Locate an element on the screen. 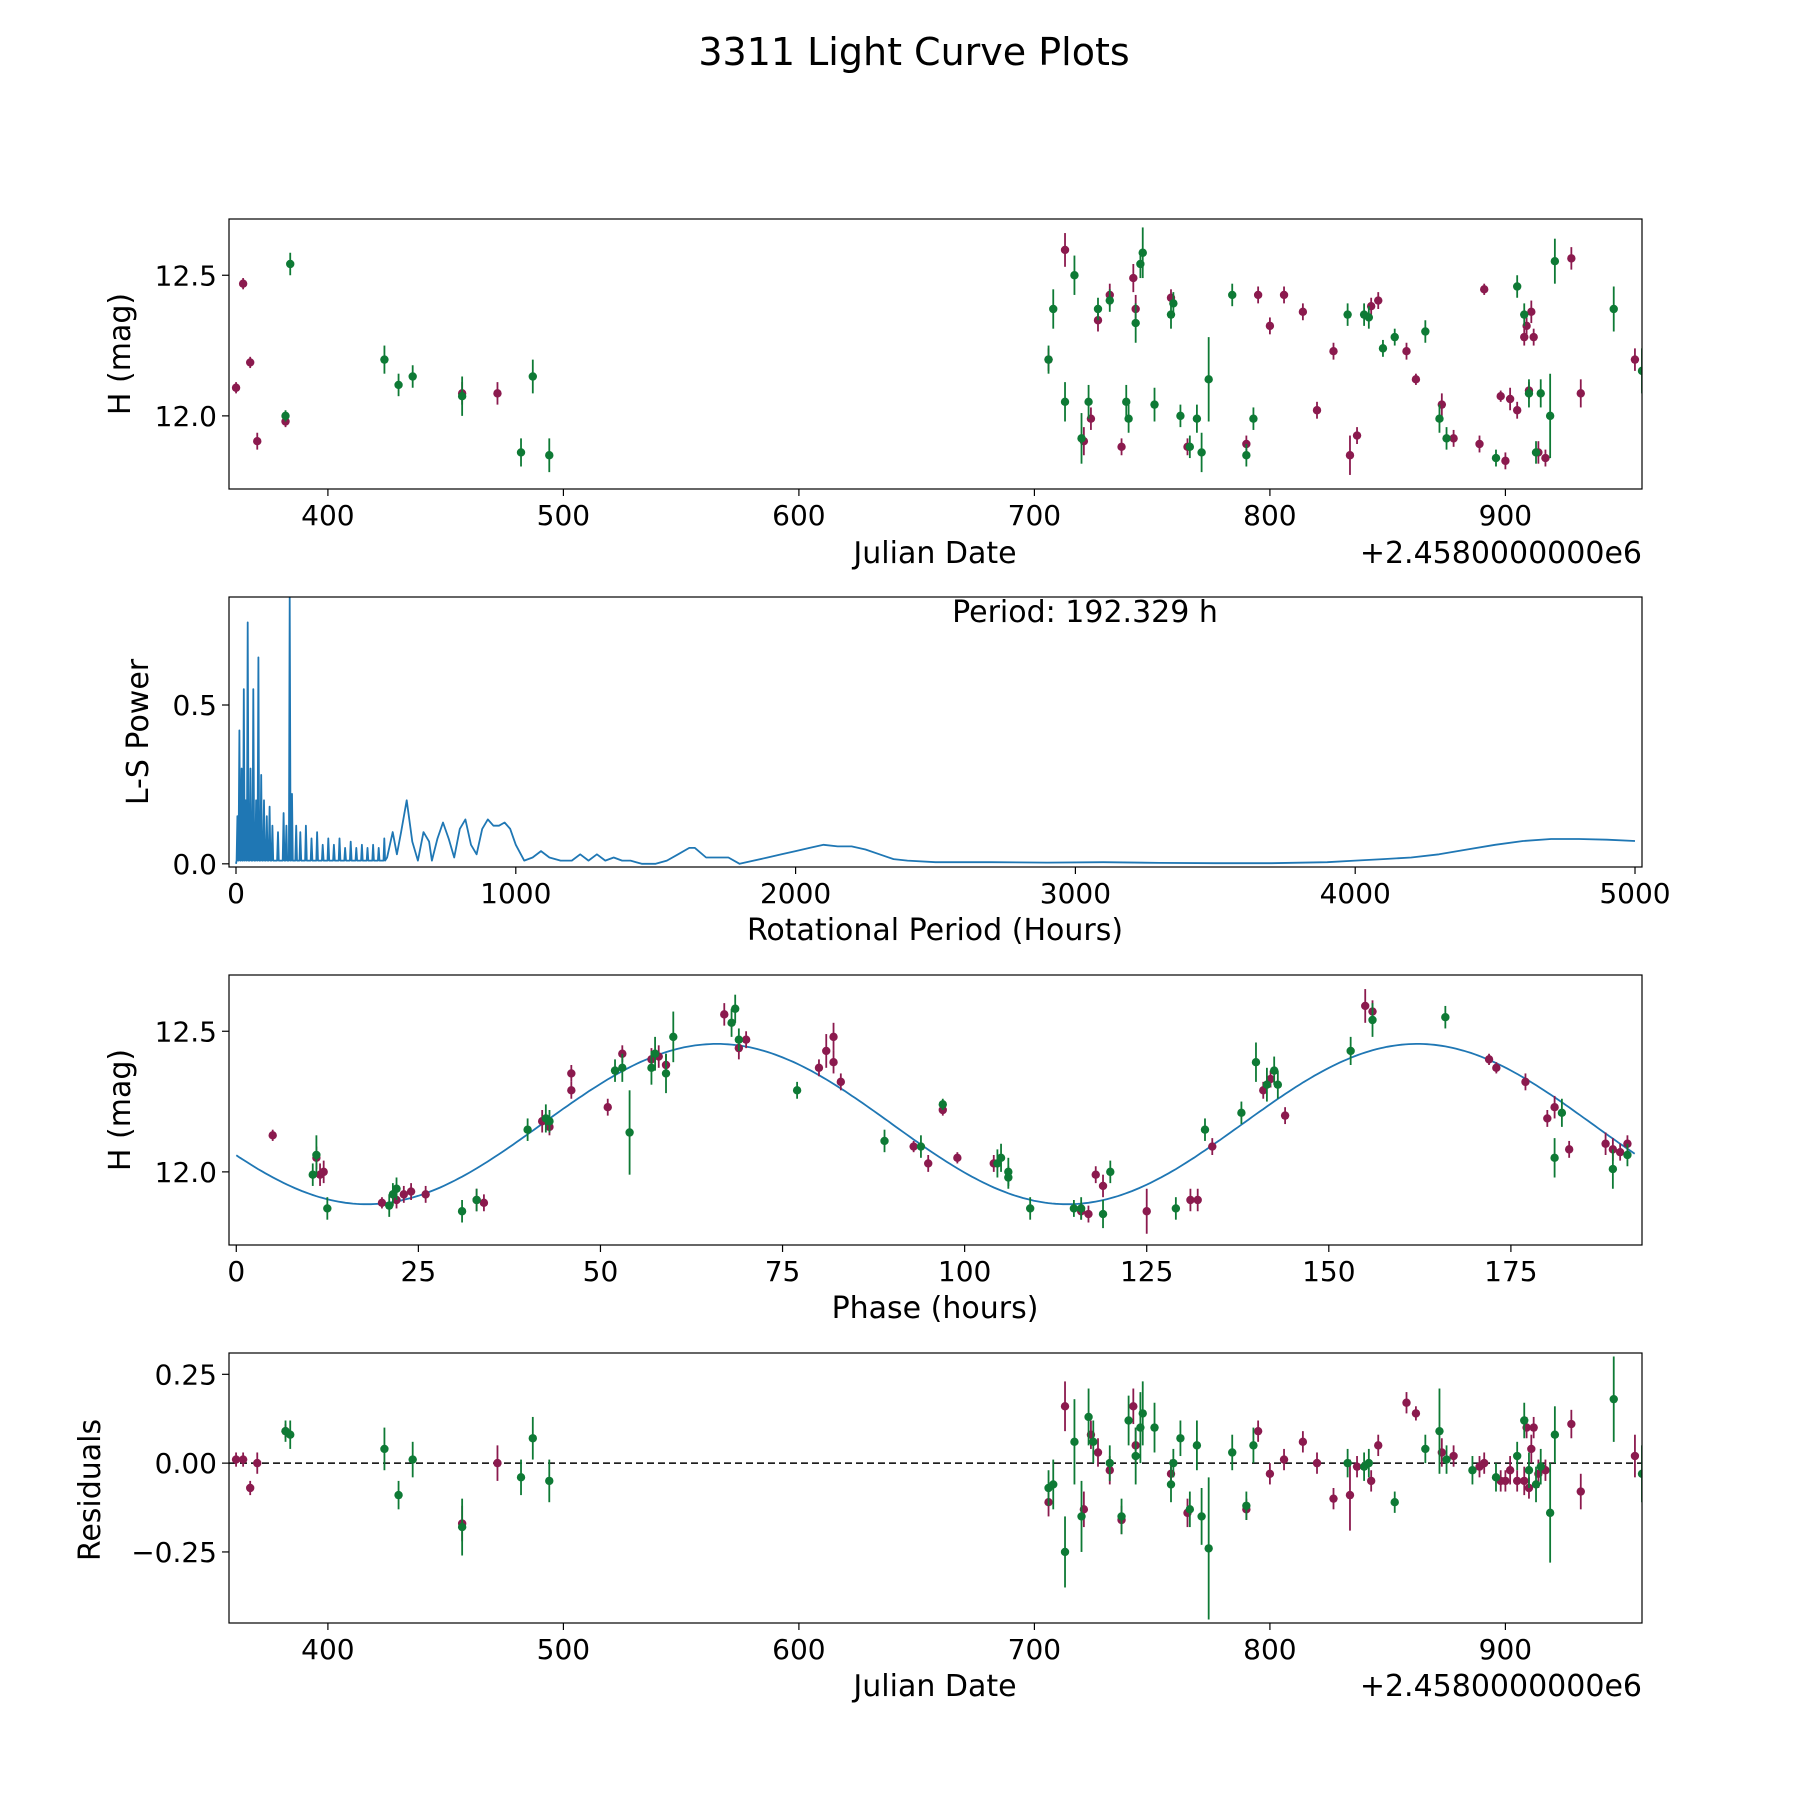  periodogram-plot-area is located at coordinates (935, 731).